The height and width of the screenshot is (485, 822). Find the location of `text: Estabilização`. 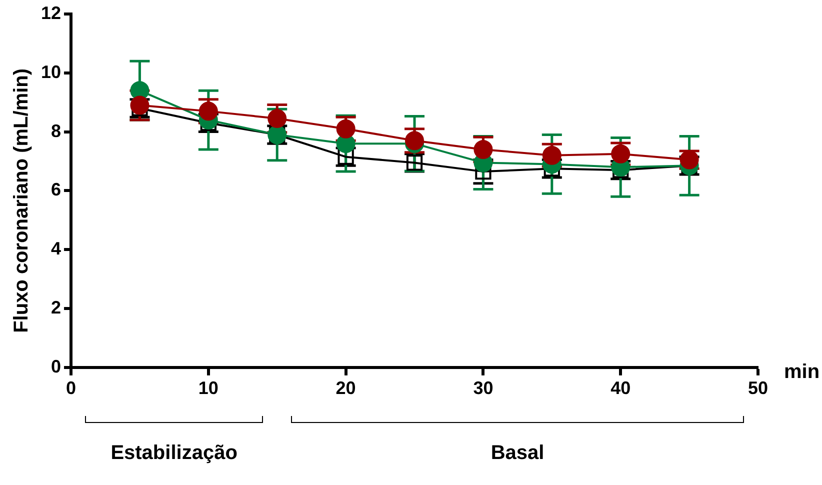

text: Estabilização is located at coordinates (174, 454).